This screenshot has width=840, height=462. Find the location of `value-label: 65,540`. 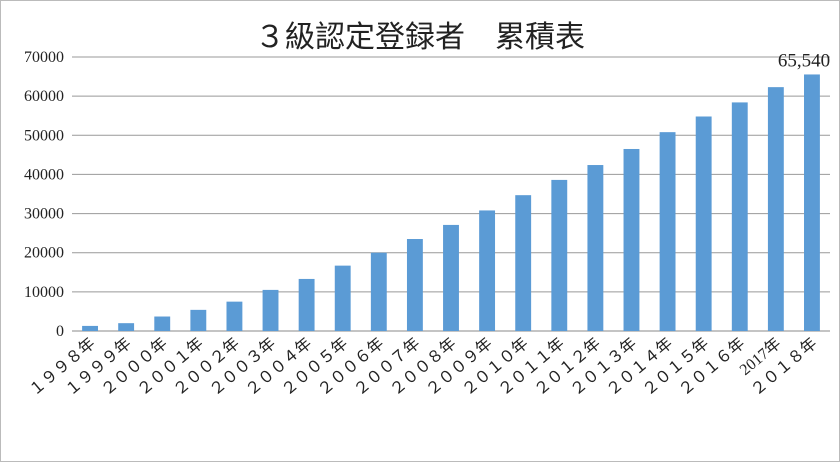

value-label: 65,540 is located at coordinates (804, 60).